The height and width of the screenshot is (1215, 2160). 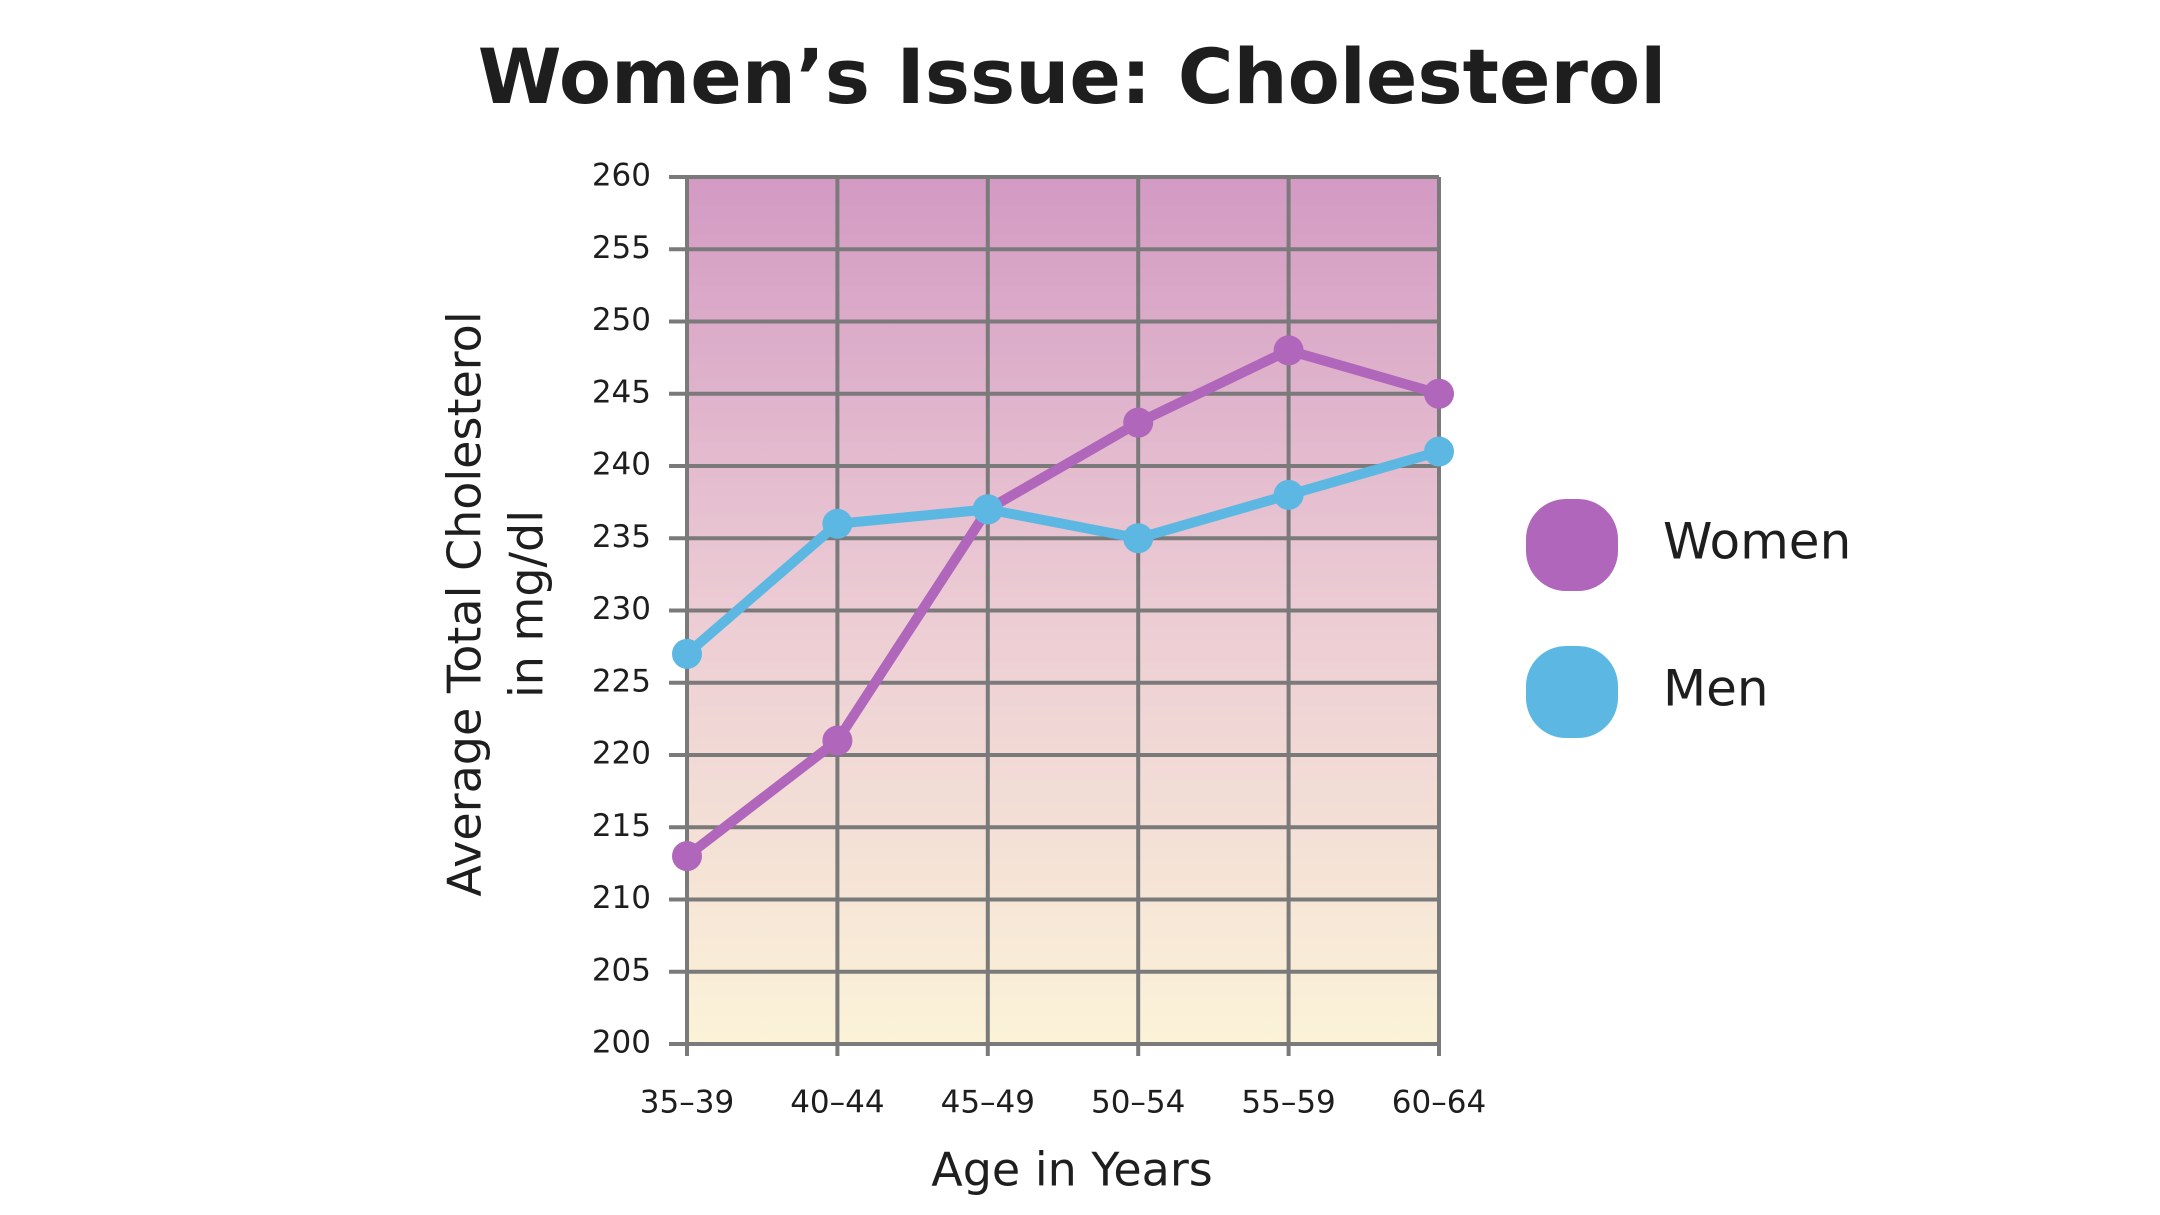 What do you see at coordinates (621, 681) in the screenshot?
I see `y-tick-label: 225` at bounding box center [621, 681].